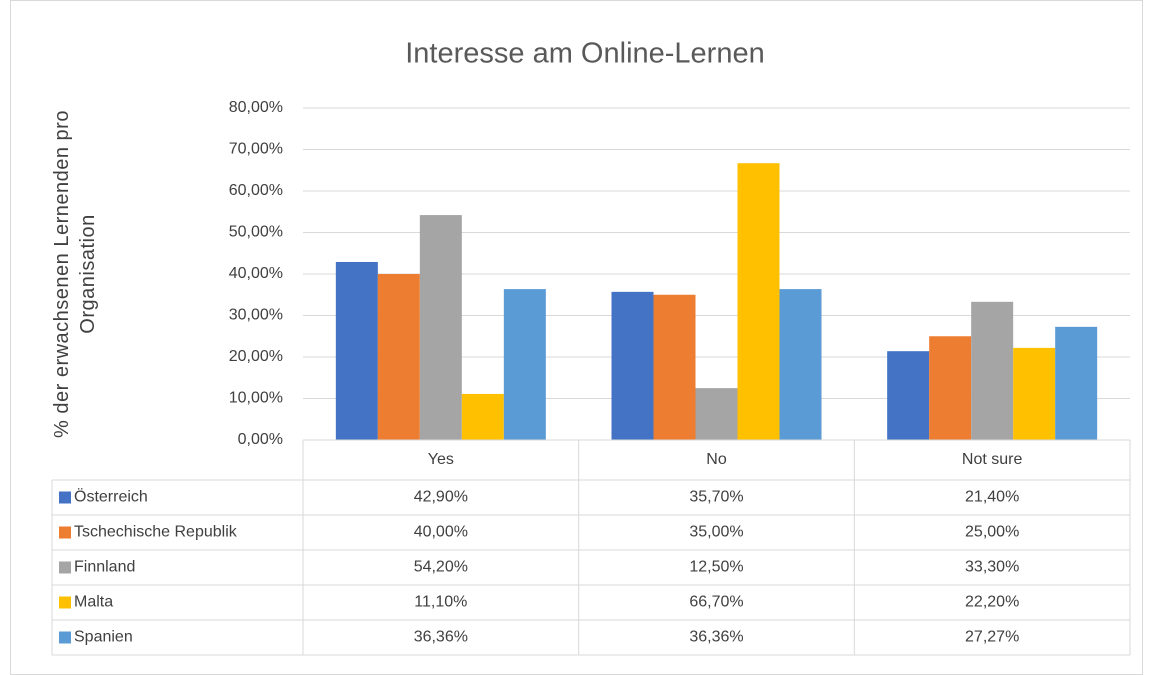  What do you see at coordinates (256, 273) in the screenshot?
I see `y-tick-label: 40,00%` at bounding box center [256, 273].